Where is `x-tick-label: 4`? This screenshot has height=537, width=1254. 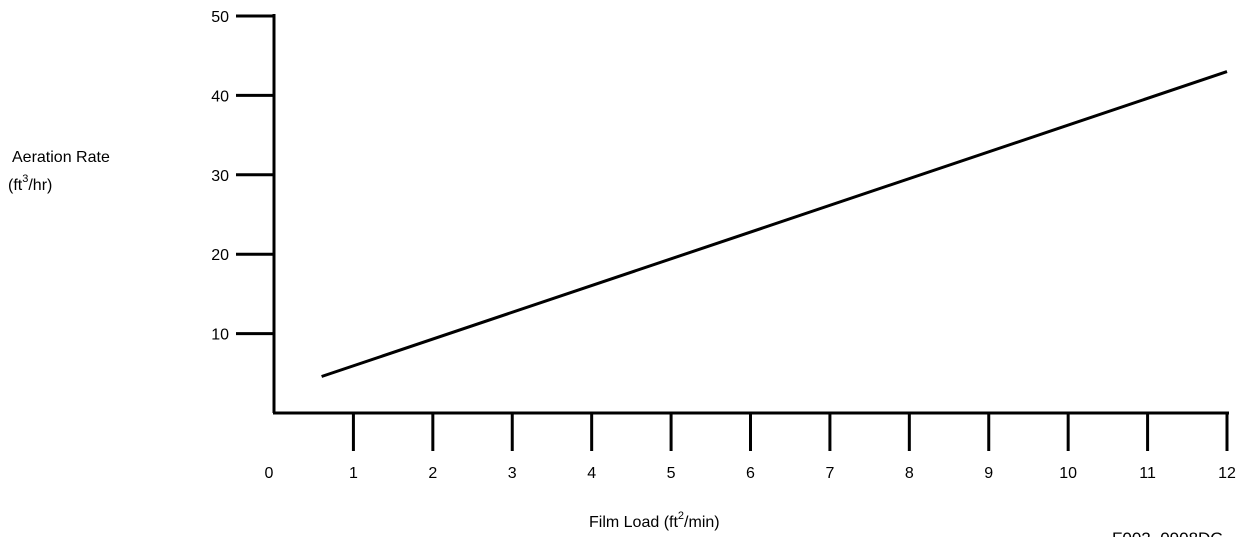 x-tick-label: 4 is located at coordinates (591, 473).